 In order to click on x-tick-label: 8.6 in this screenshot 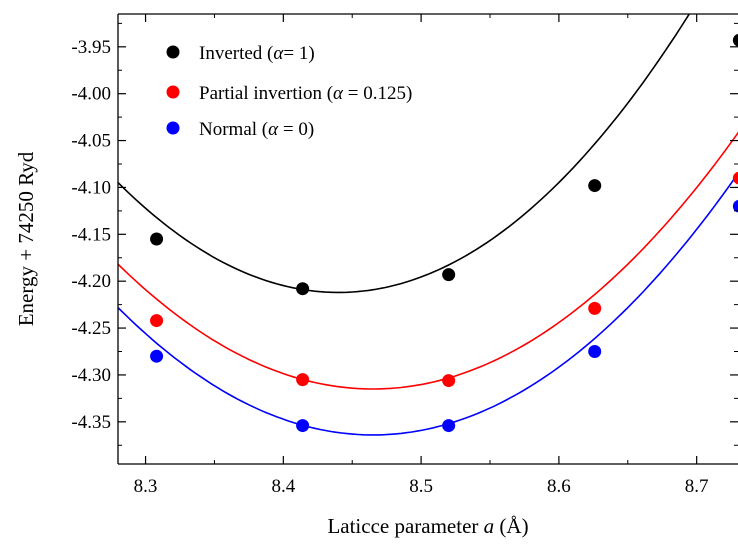, I will do `click(559, 486)`.